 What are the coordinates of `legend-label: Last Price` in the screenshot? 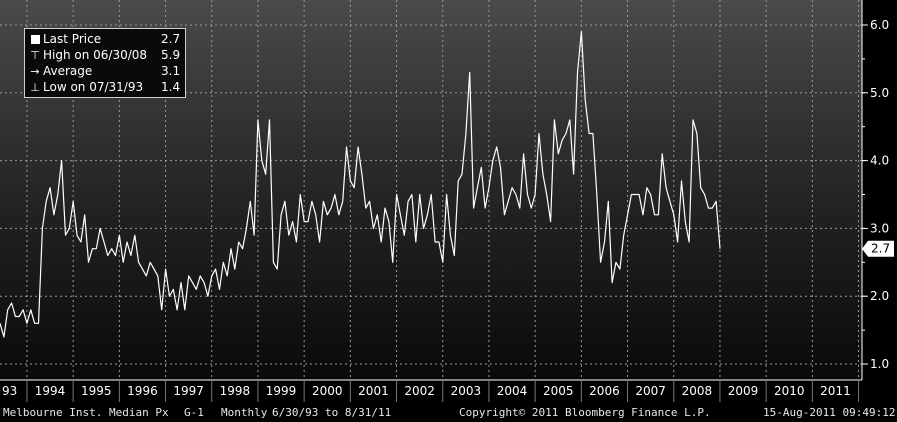 It's located at (72, 39).